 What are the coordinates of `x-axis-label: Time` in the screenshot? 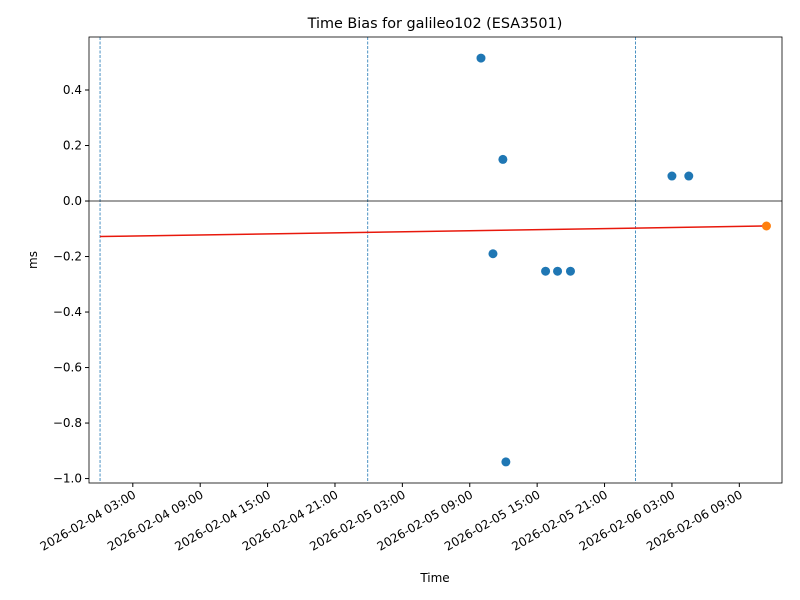 It's located at (434, 578).